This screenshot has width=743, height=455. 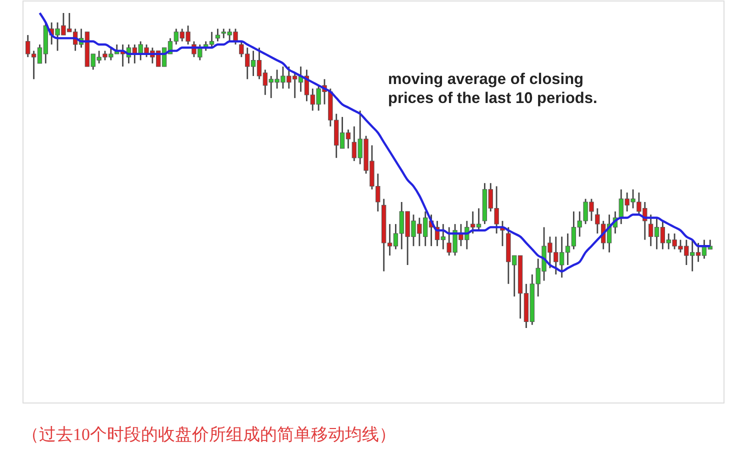 What do you see at coordinates (493, 89) in the screenshot?
I see `annotation: moving average of closing prices of the last 10 periods.` at bounding box center [493, 89].